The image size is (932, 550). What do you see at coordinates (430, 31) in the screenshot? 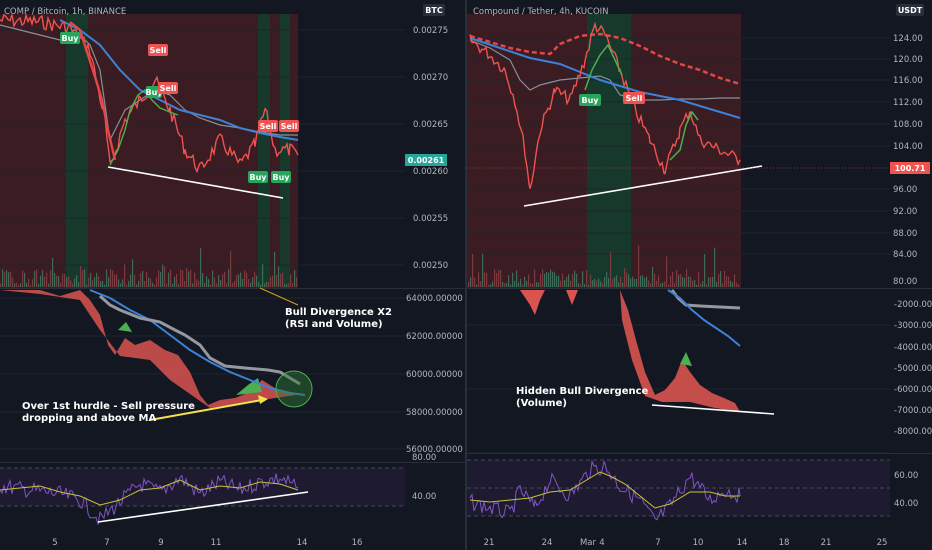
I see `price-tick: 0.00275` at bounding box center [430, 31].